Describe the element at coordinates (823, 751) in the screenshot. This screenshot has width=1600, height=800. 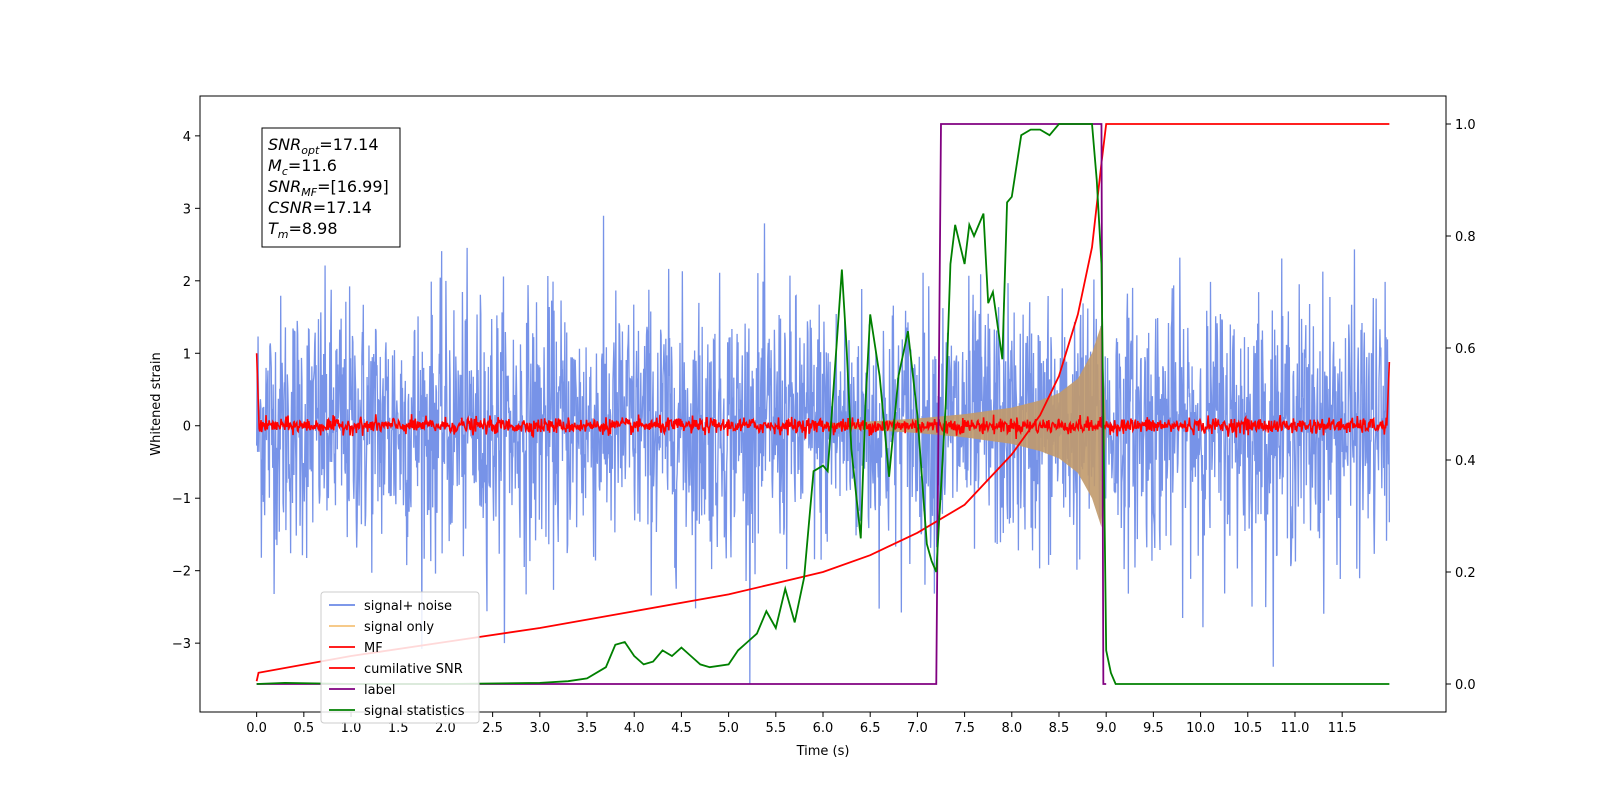
I see `x-axis-label: Time (s)` at that location.